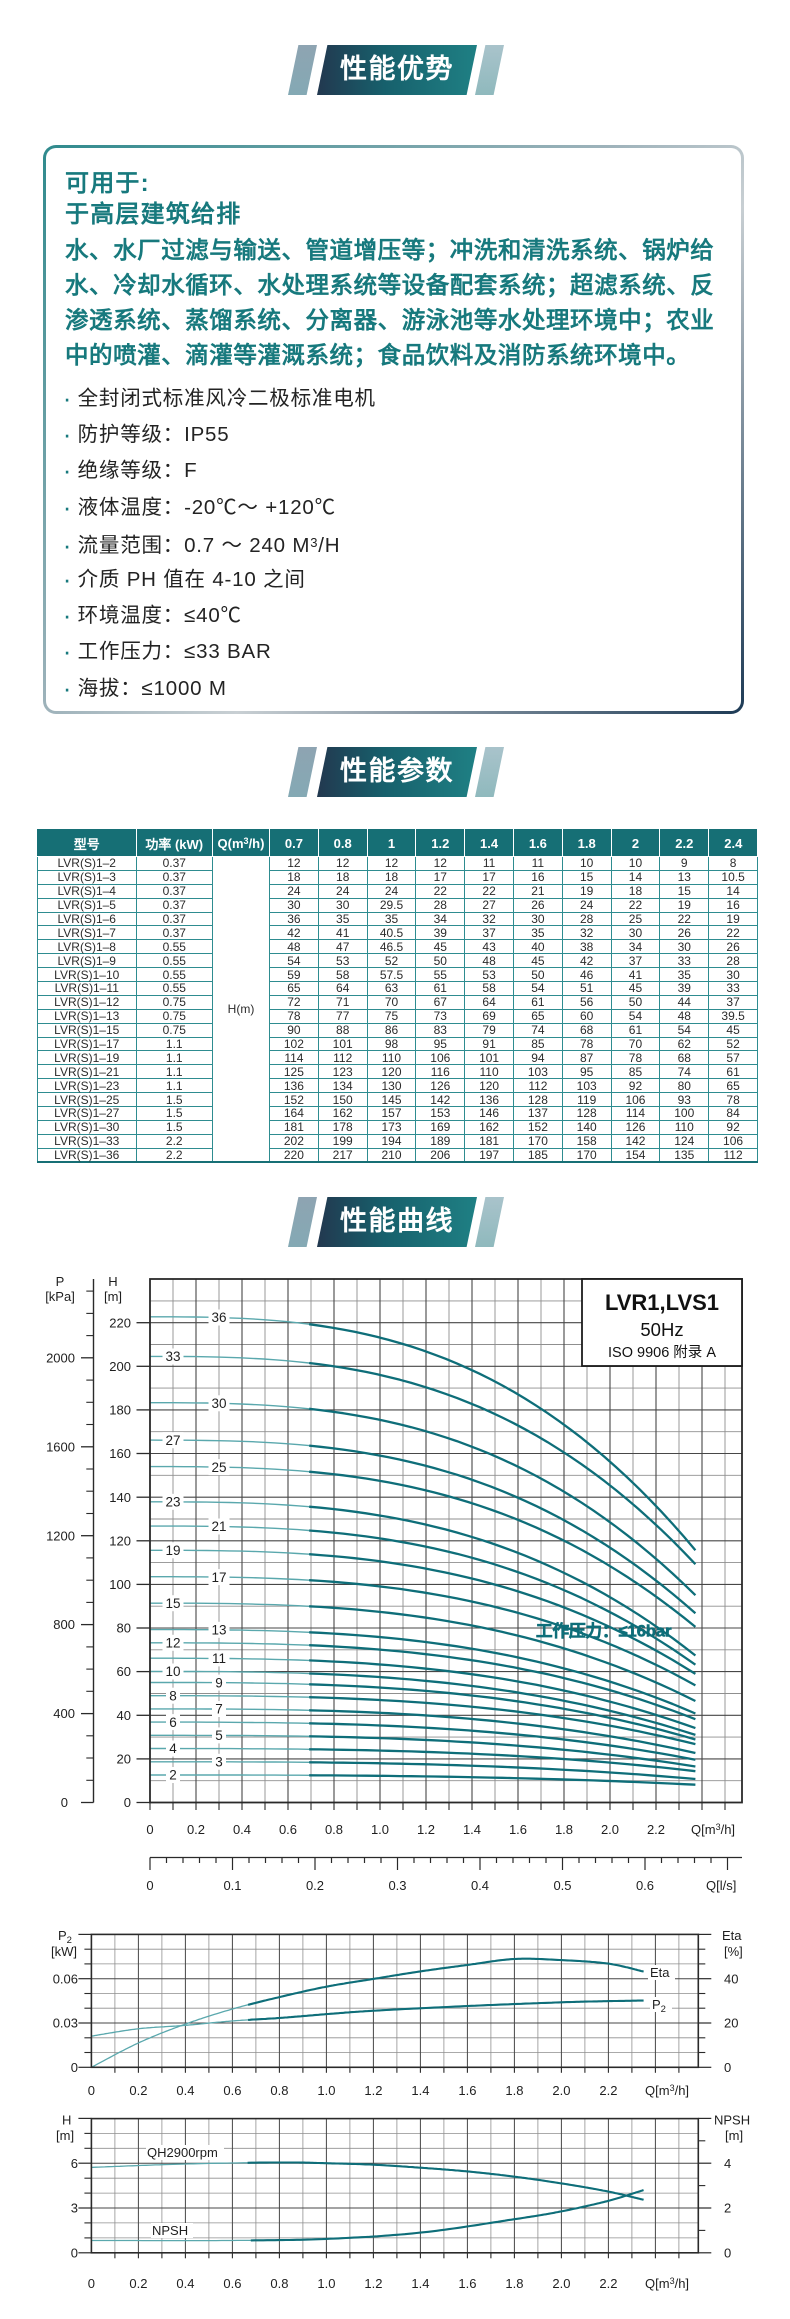 Image resolution: width=790 pixels, height=2319 pixels. What do you see at coordinates (232, 1885) in the screenshot?
I see `svg-text: 0.1` at bounding box center [232, 1885].